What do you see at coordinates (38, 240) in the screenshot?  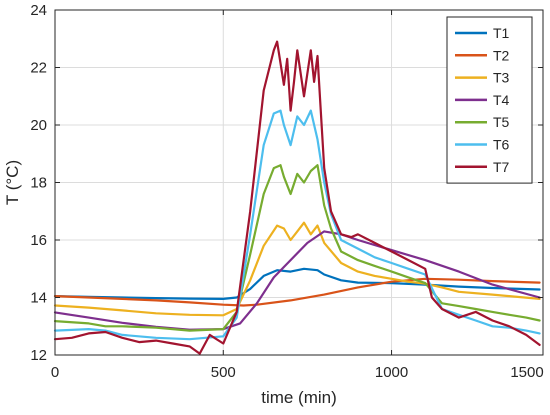 I see `y-tick-label: 16` at bounding box center [38, 240].